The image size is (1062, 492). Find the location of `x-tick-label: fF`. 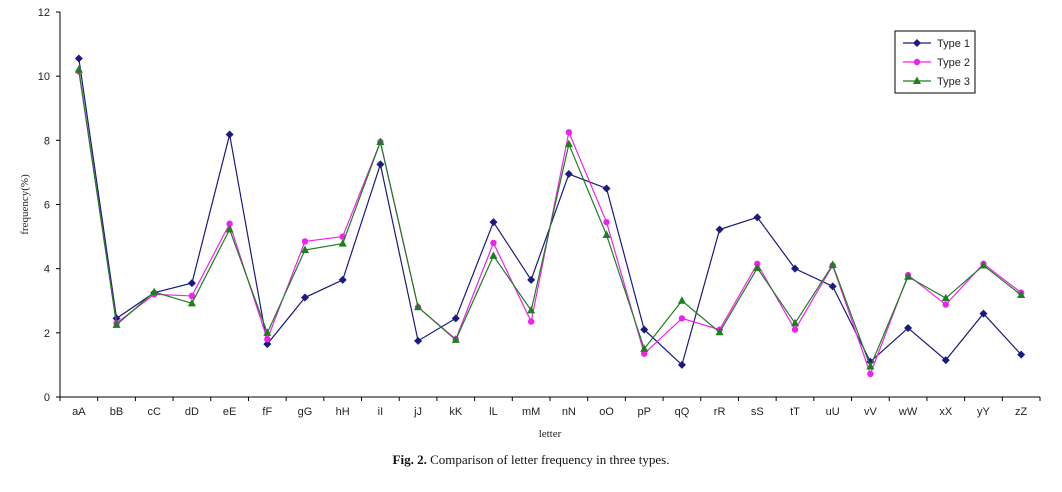

x-tick-label: fF is located at coordinates (267, 412).